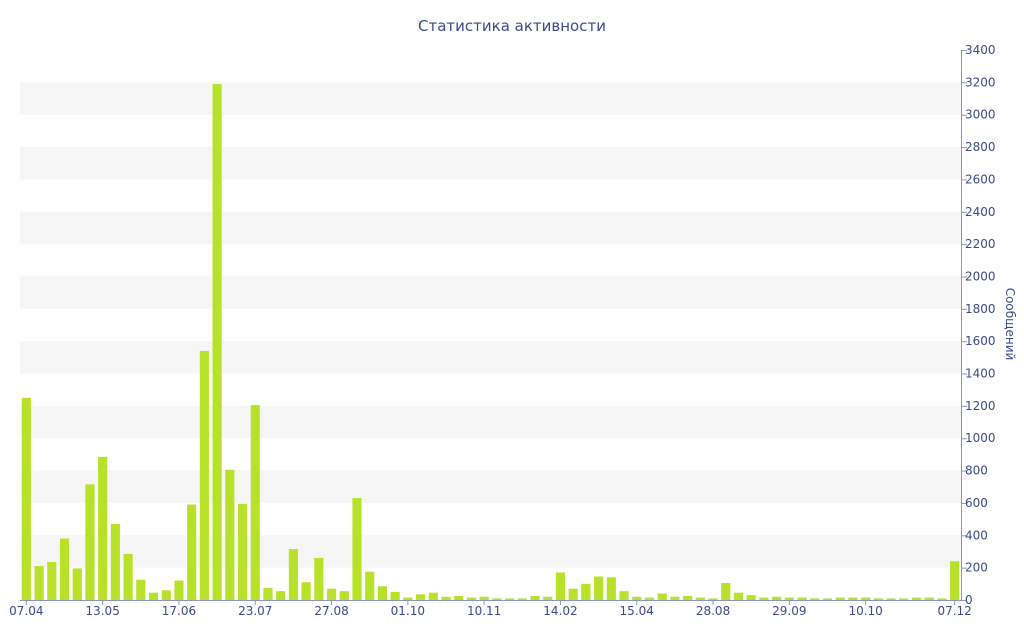  Describe the element at coordinates (484, 611) in the screenshot. I see `x-tick-label: 10.11` at that location.